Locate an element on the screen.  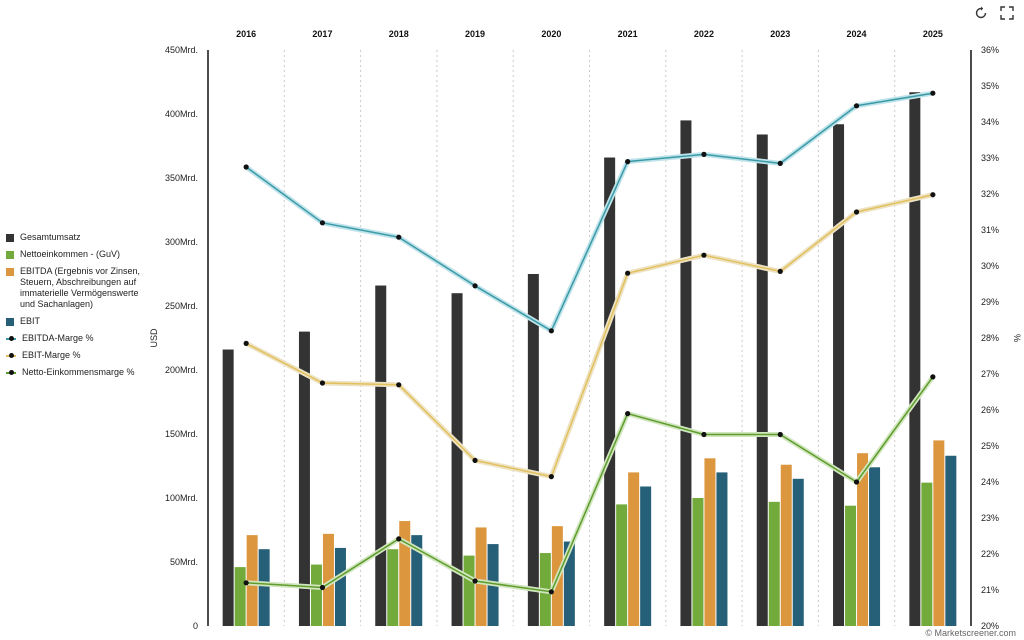
reset-icon is located at coordinates (981, 13).